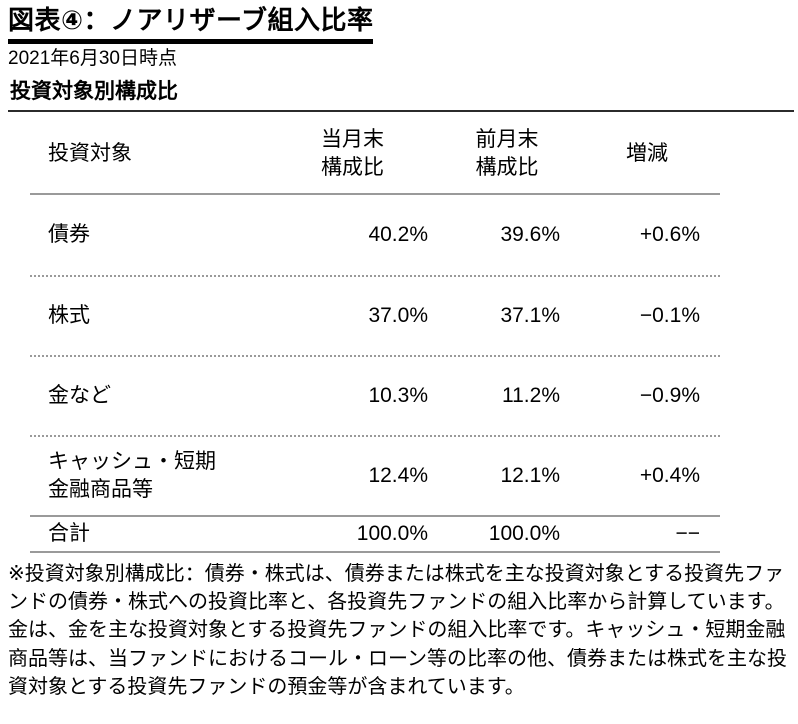 This screenshot has height=724, width=798. What do you see at coordinates (530, 475) in the screenshot?
I see `previous-month-value: 12.1%` at bounding box center [530, 475].